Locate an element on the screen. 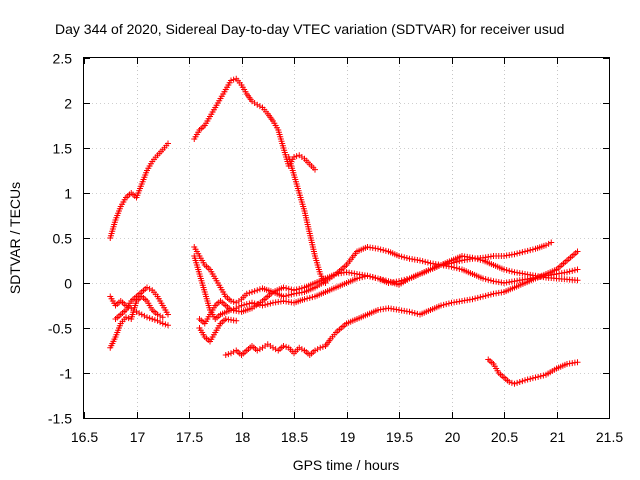 This screenshot has width=640, height=480. y-tick-label: 0 is located at coordinates (68, 284).